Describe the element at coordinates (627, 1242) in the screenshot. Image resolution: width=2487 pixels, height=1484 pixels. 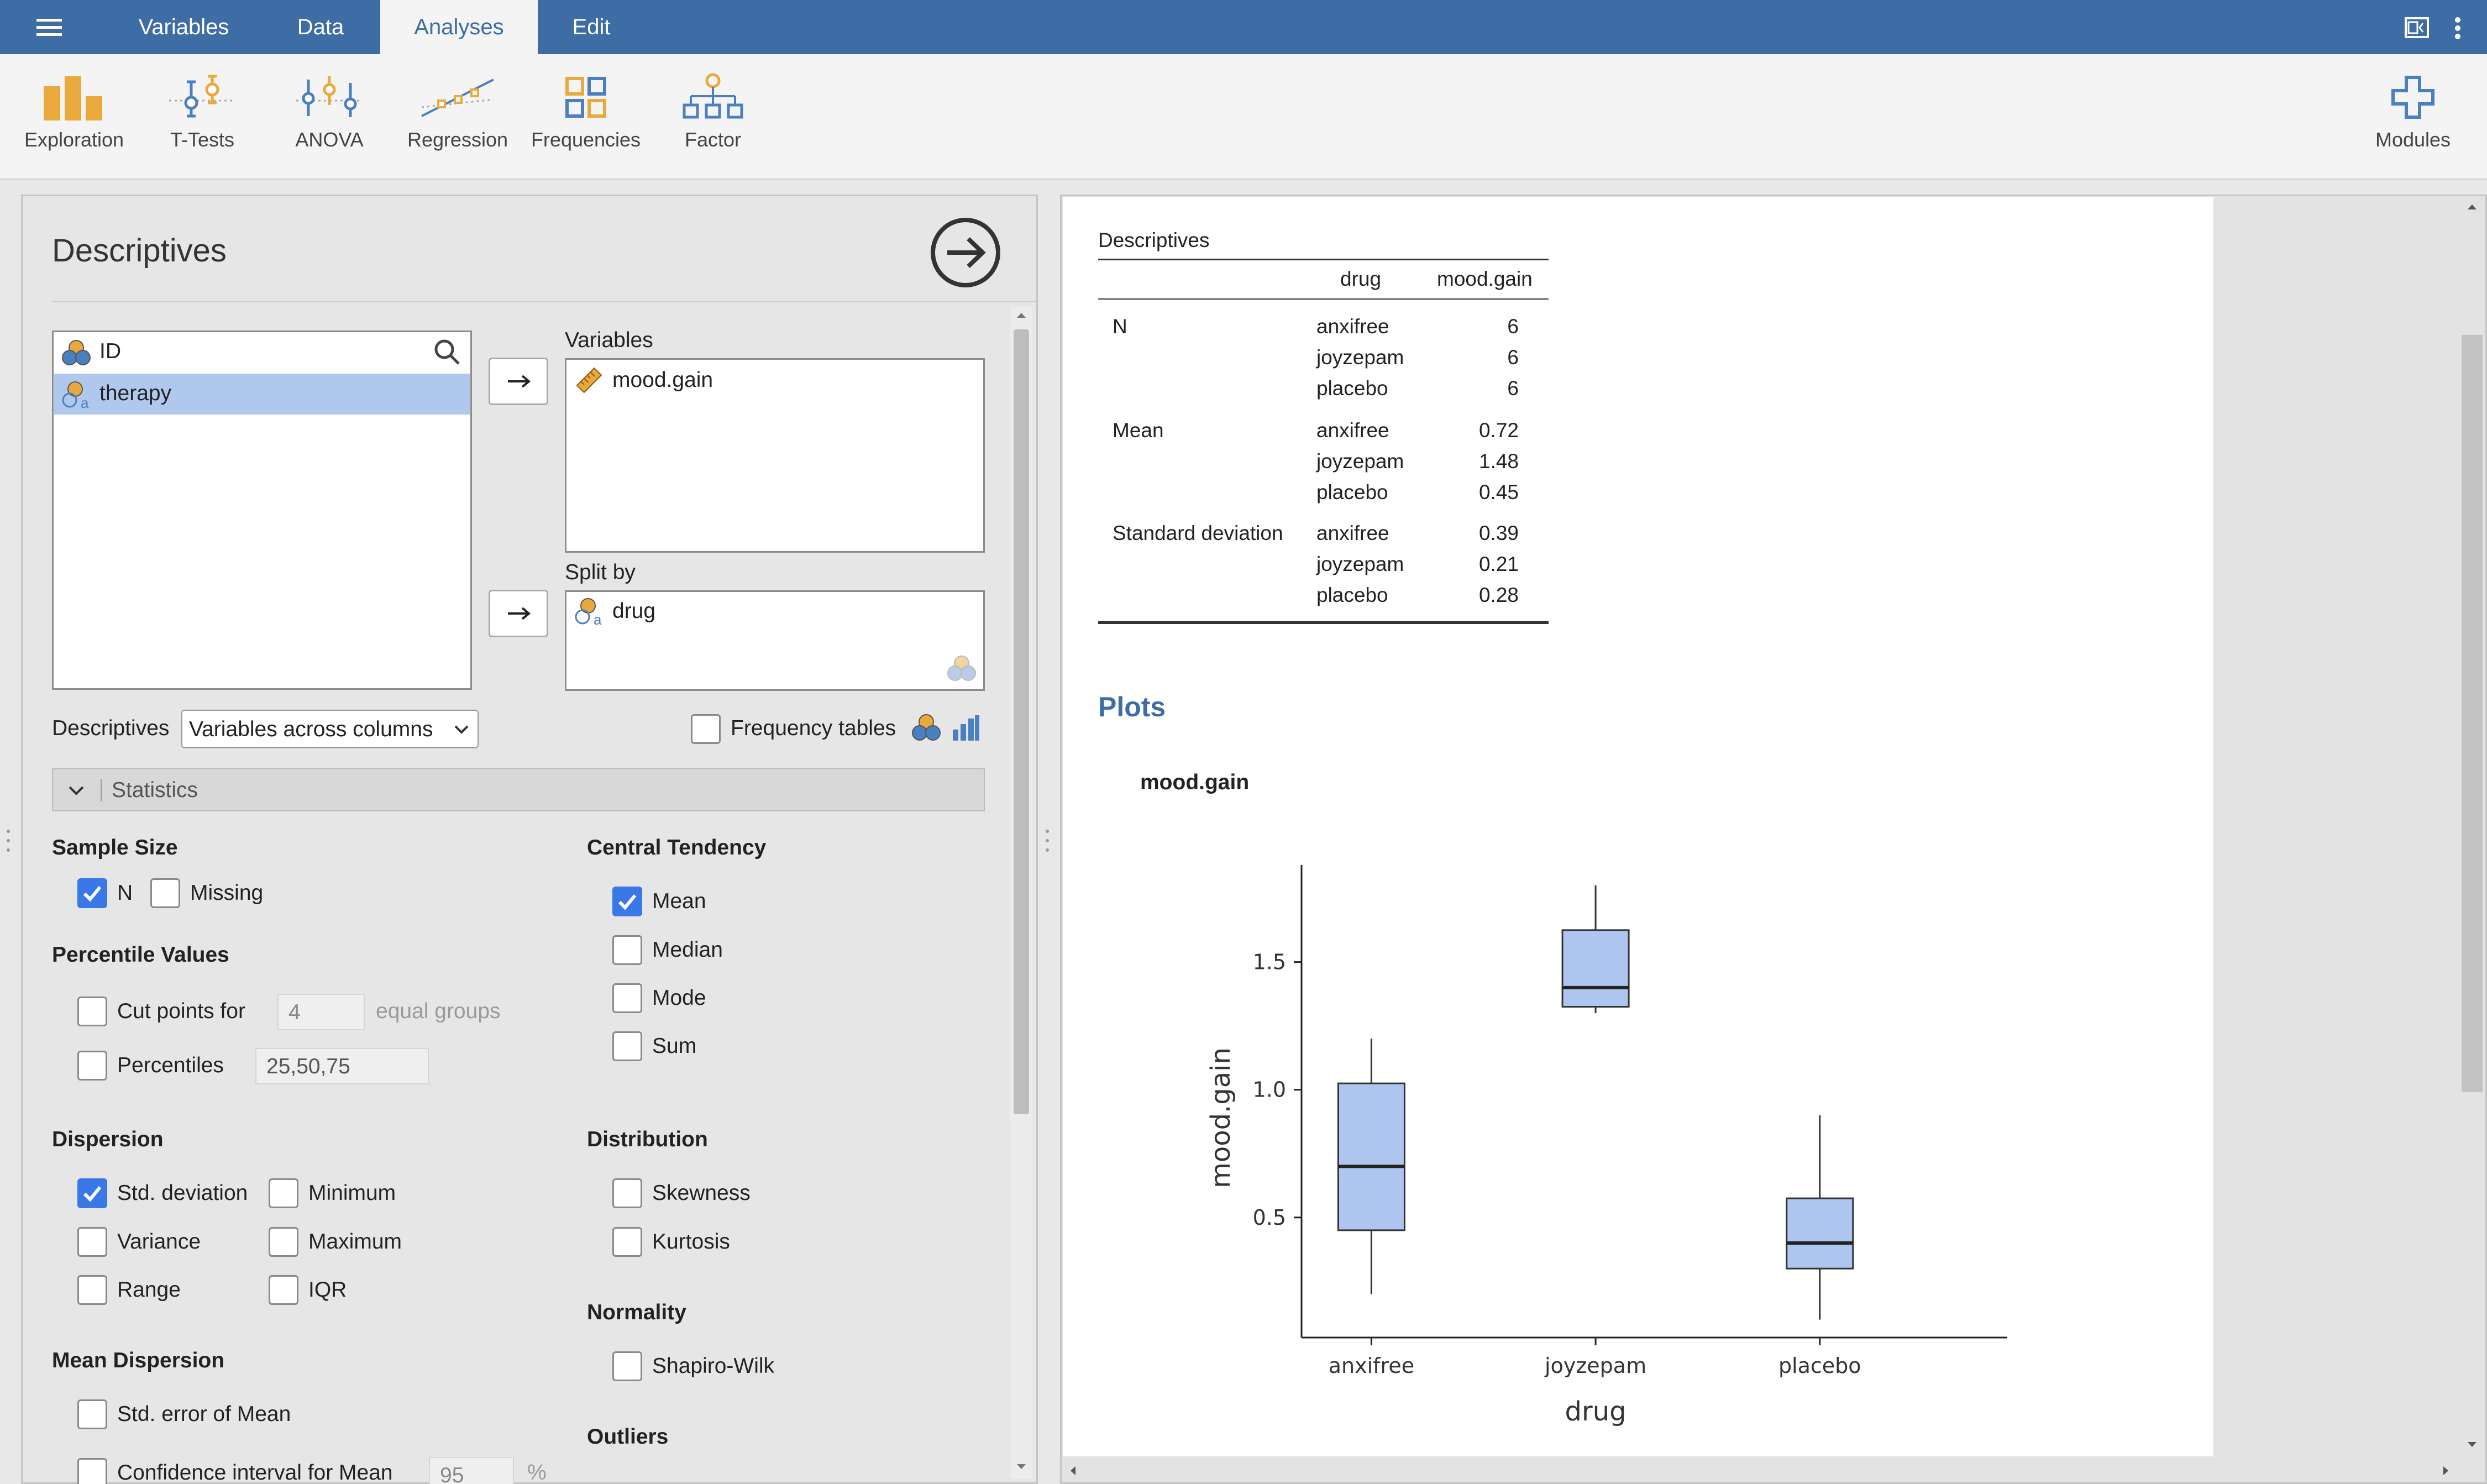
I see `kurtosis-checkbox` at that location.